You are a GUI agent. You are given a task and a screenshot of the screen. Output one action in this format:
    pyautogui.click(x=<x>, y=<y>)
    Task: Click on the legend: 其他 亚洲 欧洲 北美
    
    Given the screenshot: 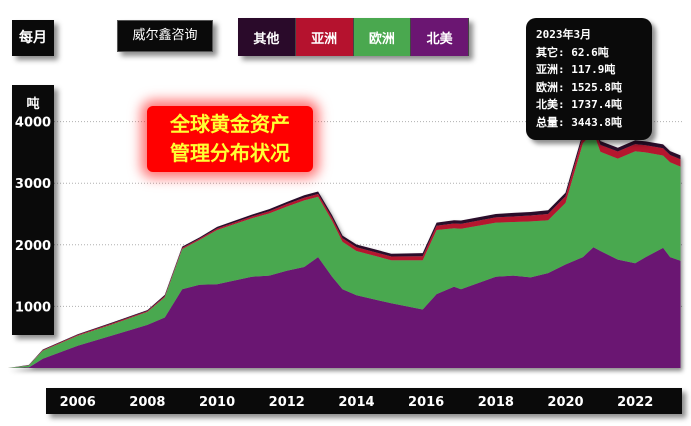 What is the action you would take?
    pyautogui.click(x=353, y=37)
    